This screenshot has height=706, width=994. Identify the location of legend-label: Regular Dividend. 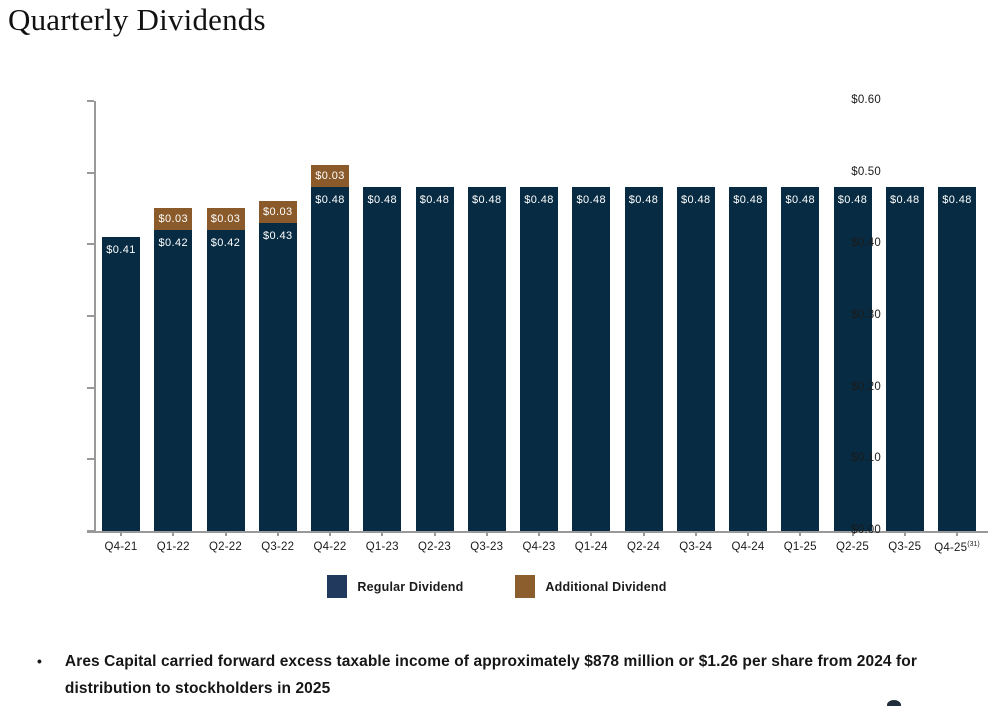
(410, 586).